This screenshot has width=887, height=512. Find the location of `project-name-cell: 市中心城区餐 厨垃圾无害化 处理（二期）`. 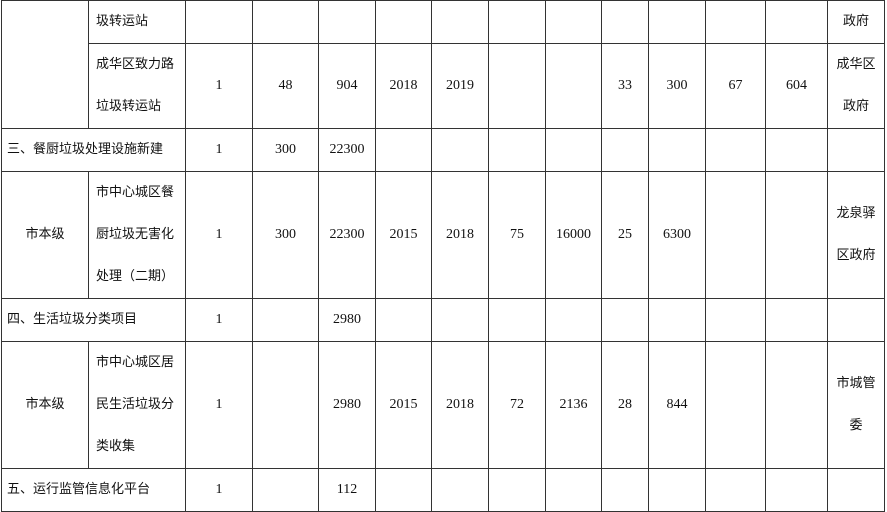

project-name-cell: 市中心城区餐 厨垃圾无害化 处理（二期） is located at coordinates (137, 235).